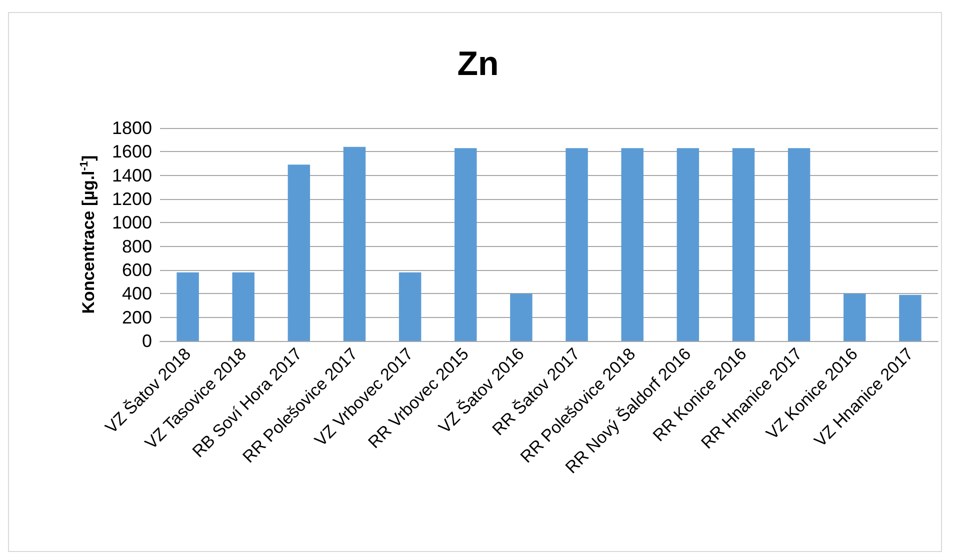  What do you see at coordinates (147, 341) in the screenshot?
I see `y-tick-label: 0` at bounding box center [147, 341].